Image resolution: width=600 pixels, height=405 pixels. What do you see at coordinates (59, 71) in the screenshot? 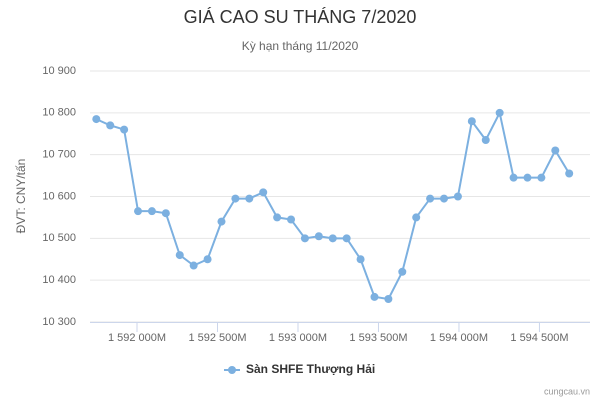
I see `y-tick-label: 10 900` at bounding box center [59, 71].